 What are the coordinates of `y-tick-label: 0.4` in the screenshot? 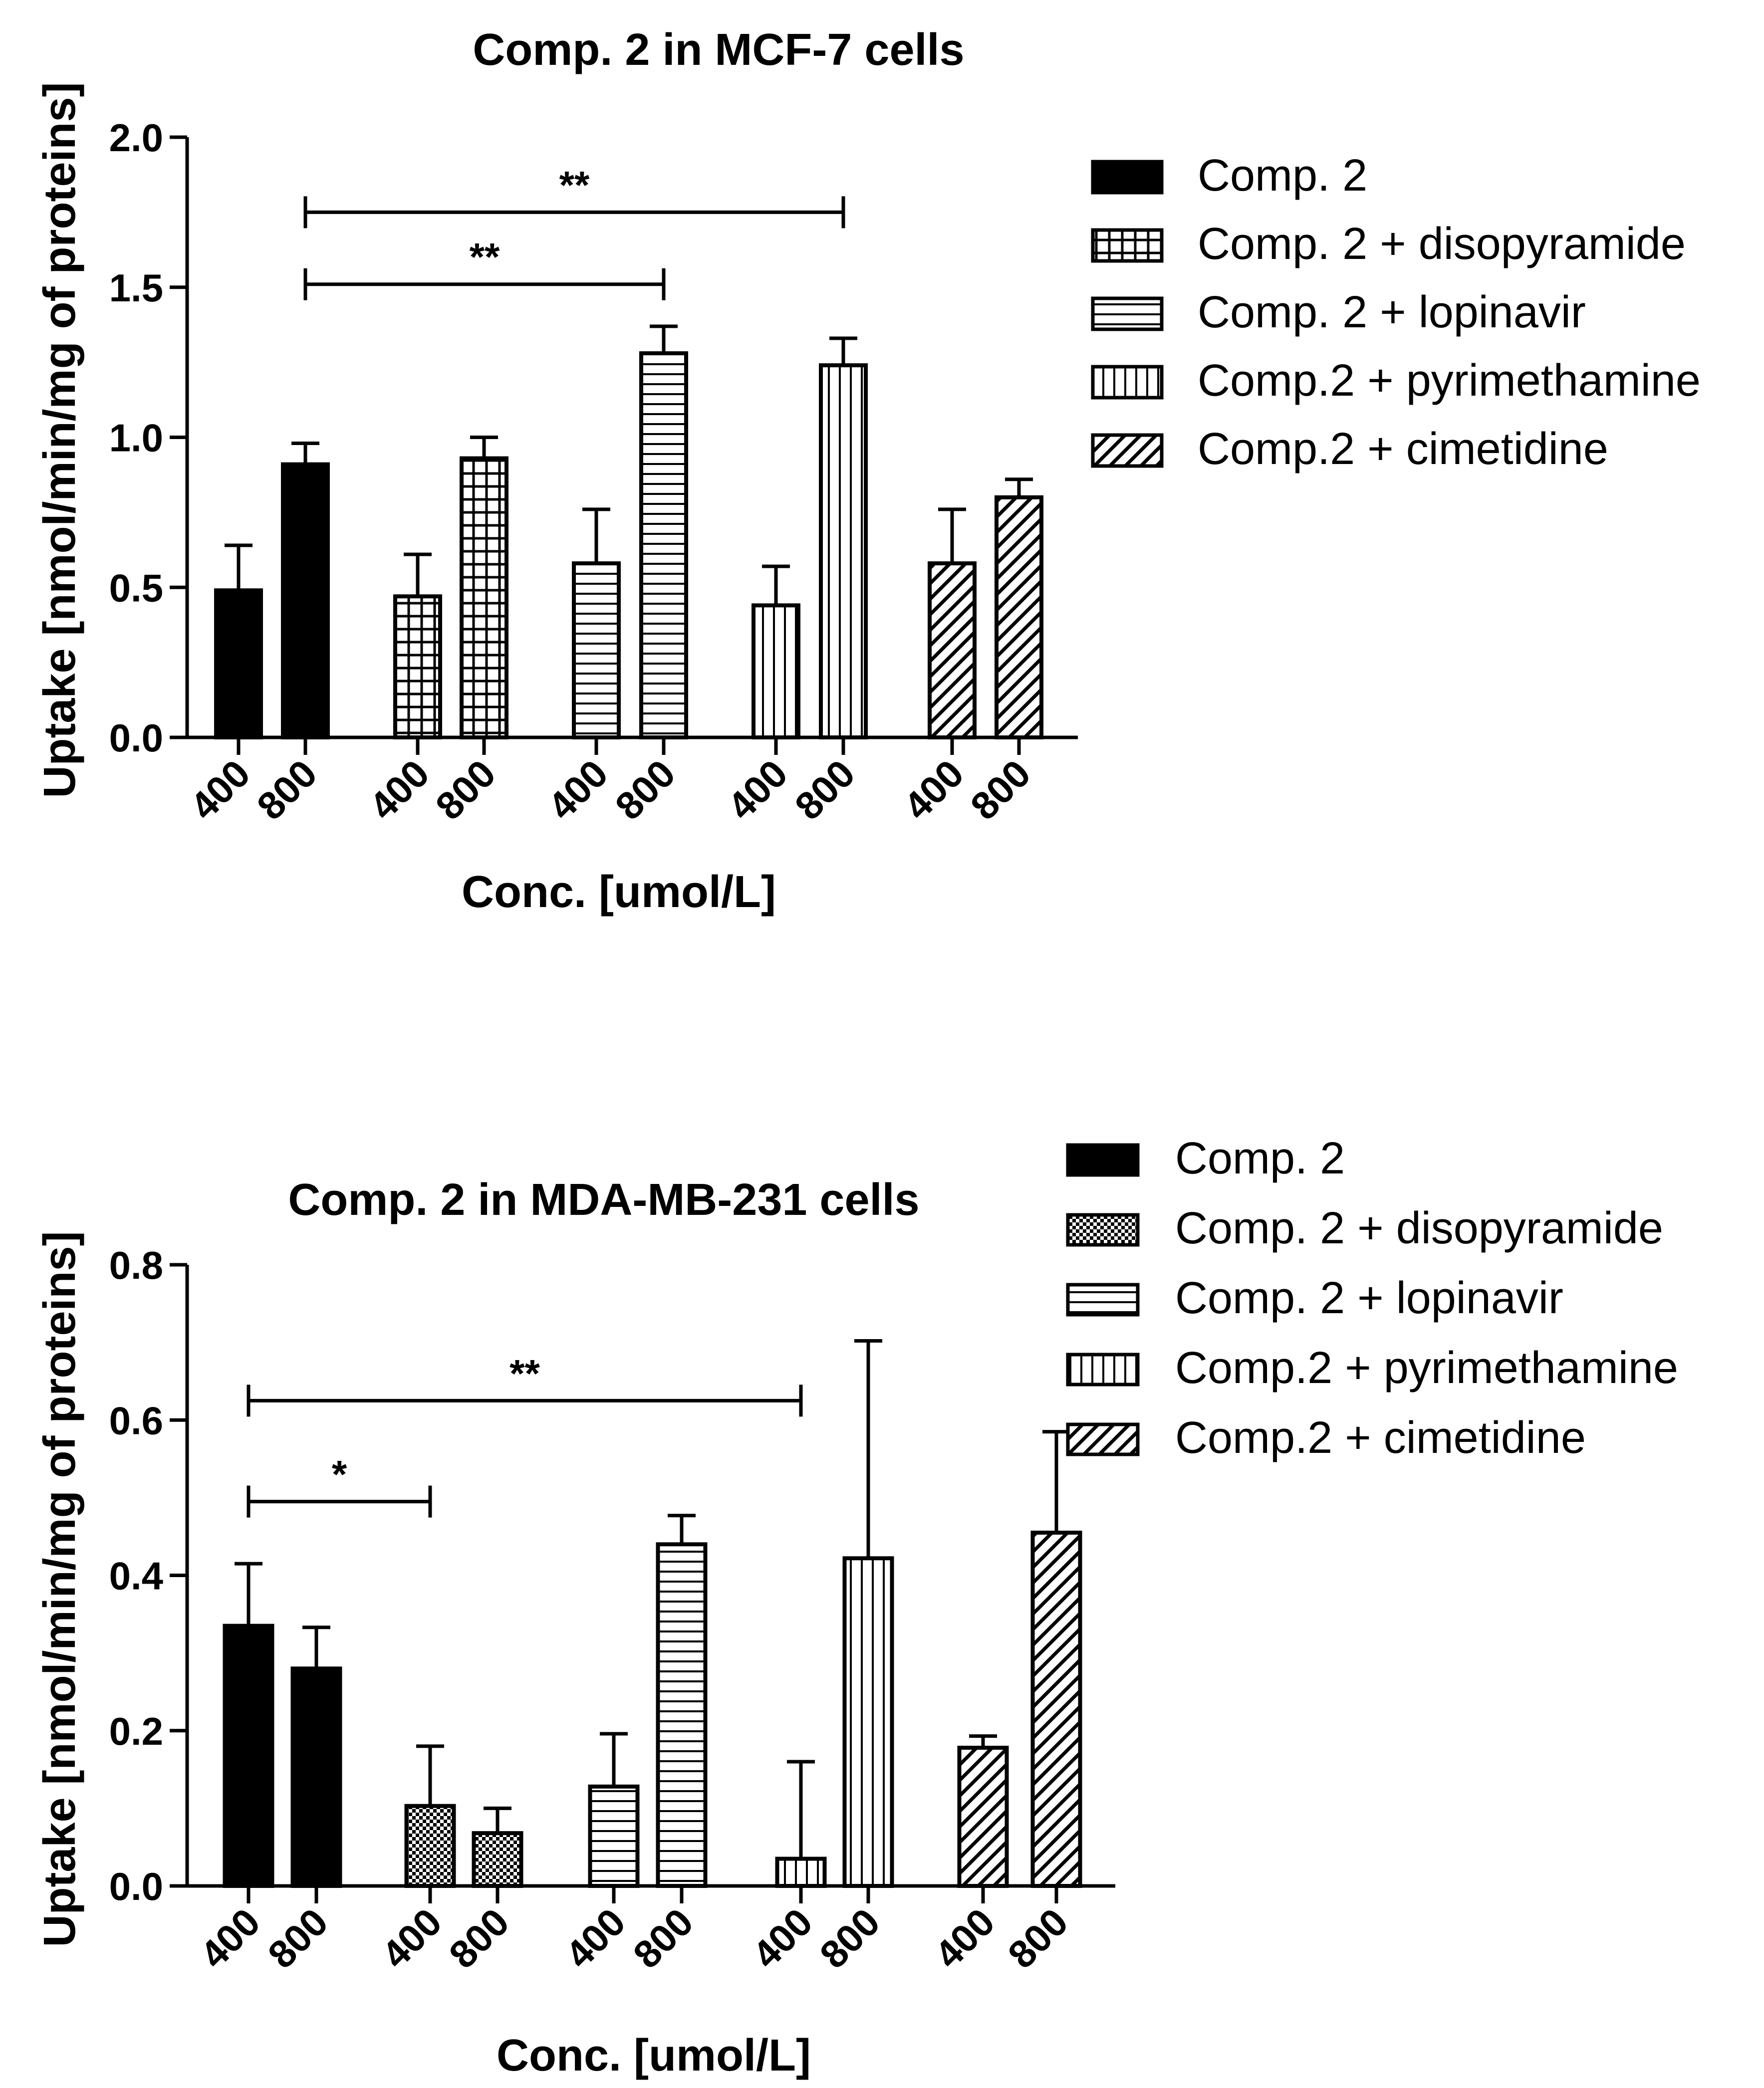 It's located at (136, 1576).